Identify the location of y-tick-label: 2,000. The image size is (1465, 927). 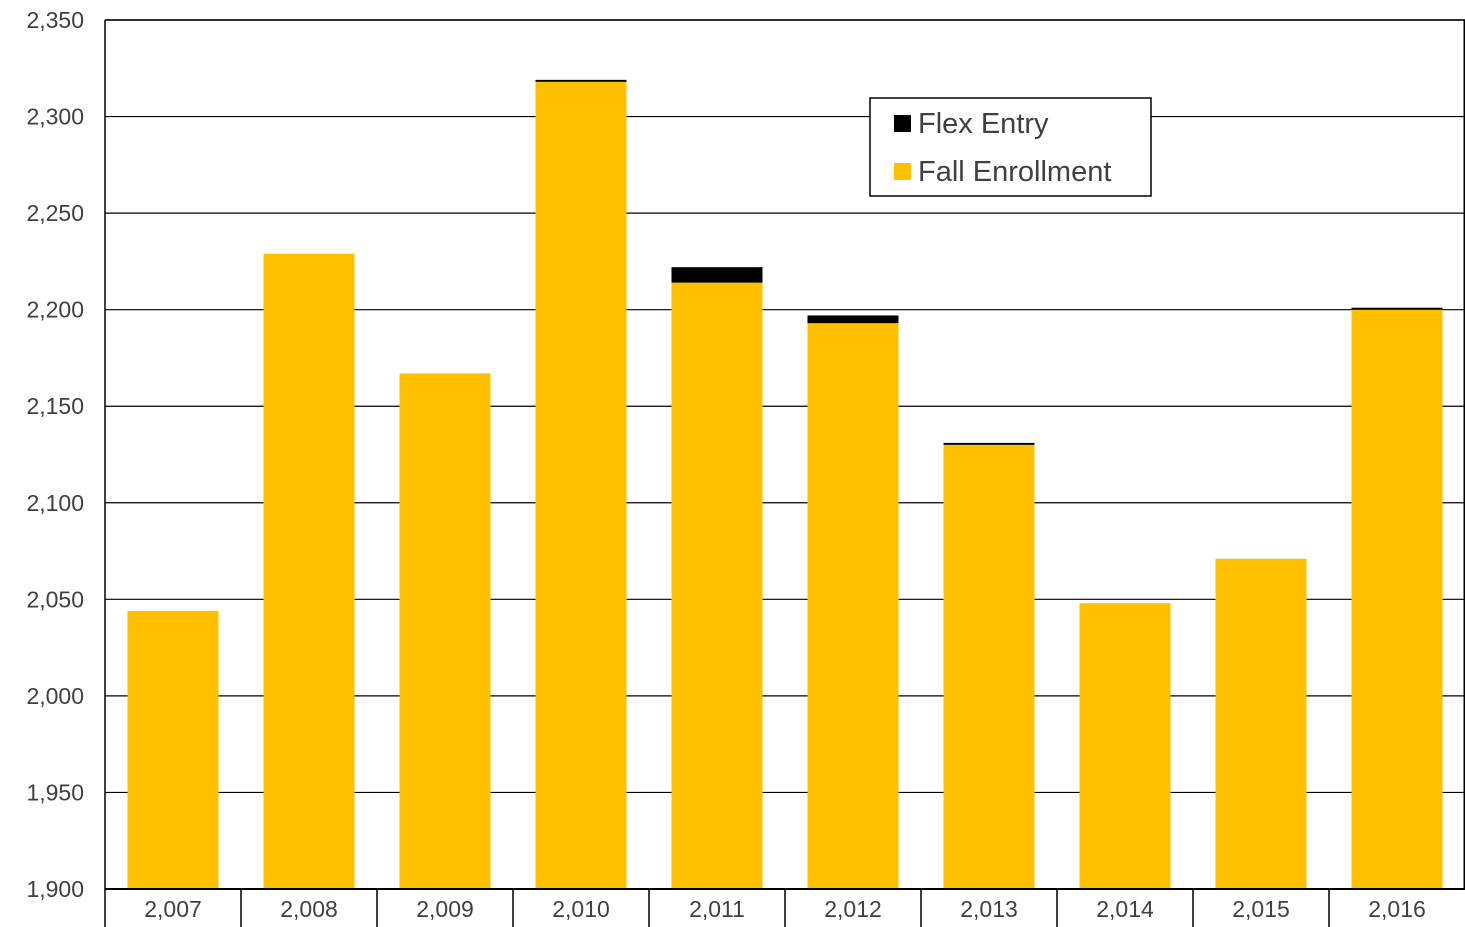
(55, 696).